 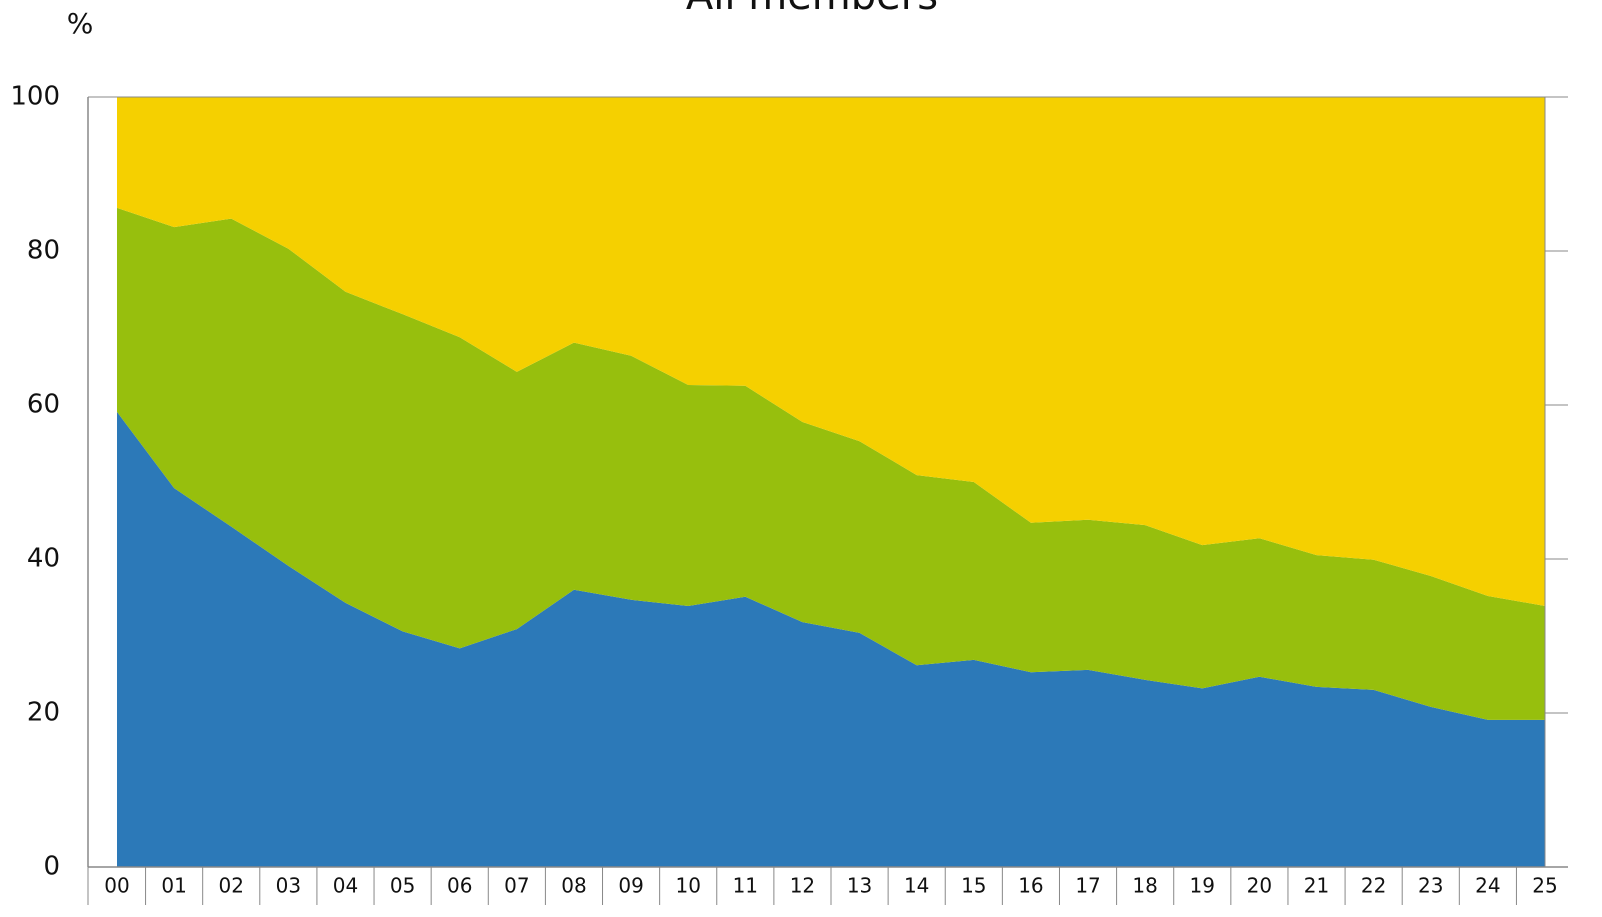 I want to click on x-tick-label: 05, so click(x=402, y=886).